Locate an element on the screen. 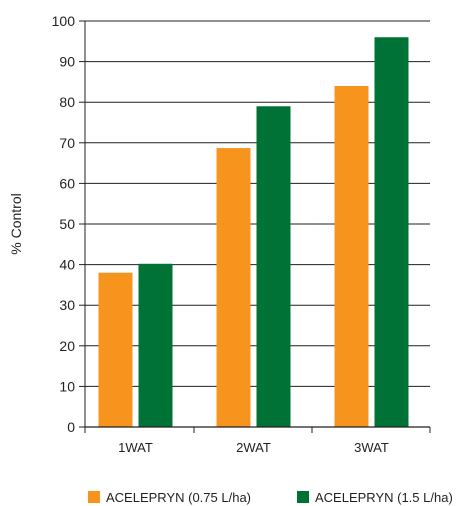 The width and height of the screenshot is (475, 506). x-tick-label: 2WAT is located at coordinates (253, 447).